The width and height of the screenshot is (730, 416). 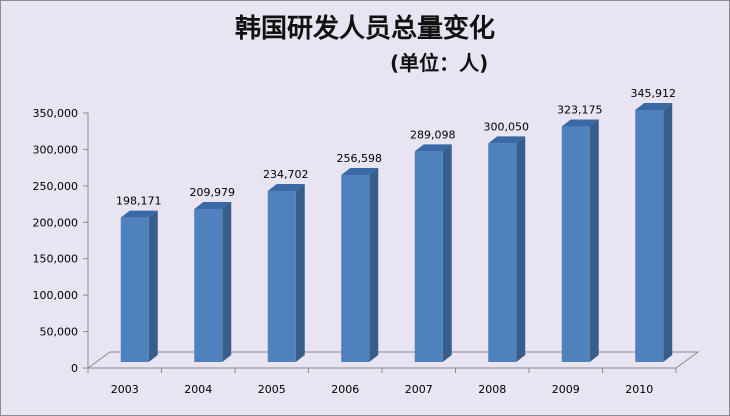 What do you see at coordinates (198, 389) in the screenshot?
I see `x-tick-label: 2004` at bounding box center [198, 389].